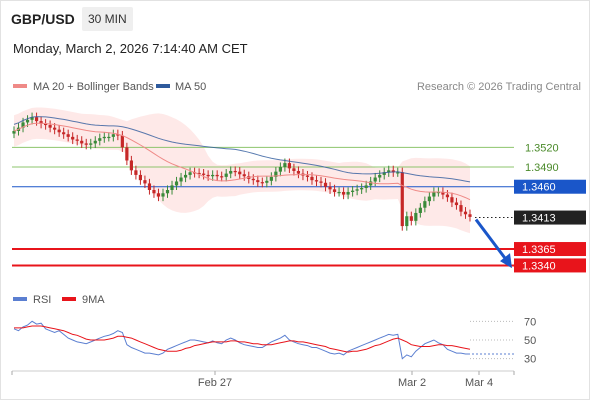 The height and width of the screenshot is (400, 590). Describe the element at coordinates (542, 148) in the screenshot. I see `level-label-0: 1.3520` at that location.